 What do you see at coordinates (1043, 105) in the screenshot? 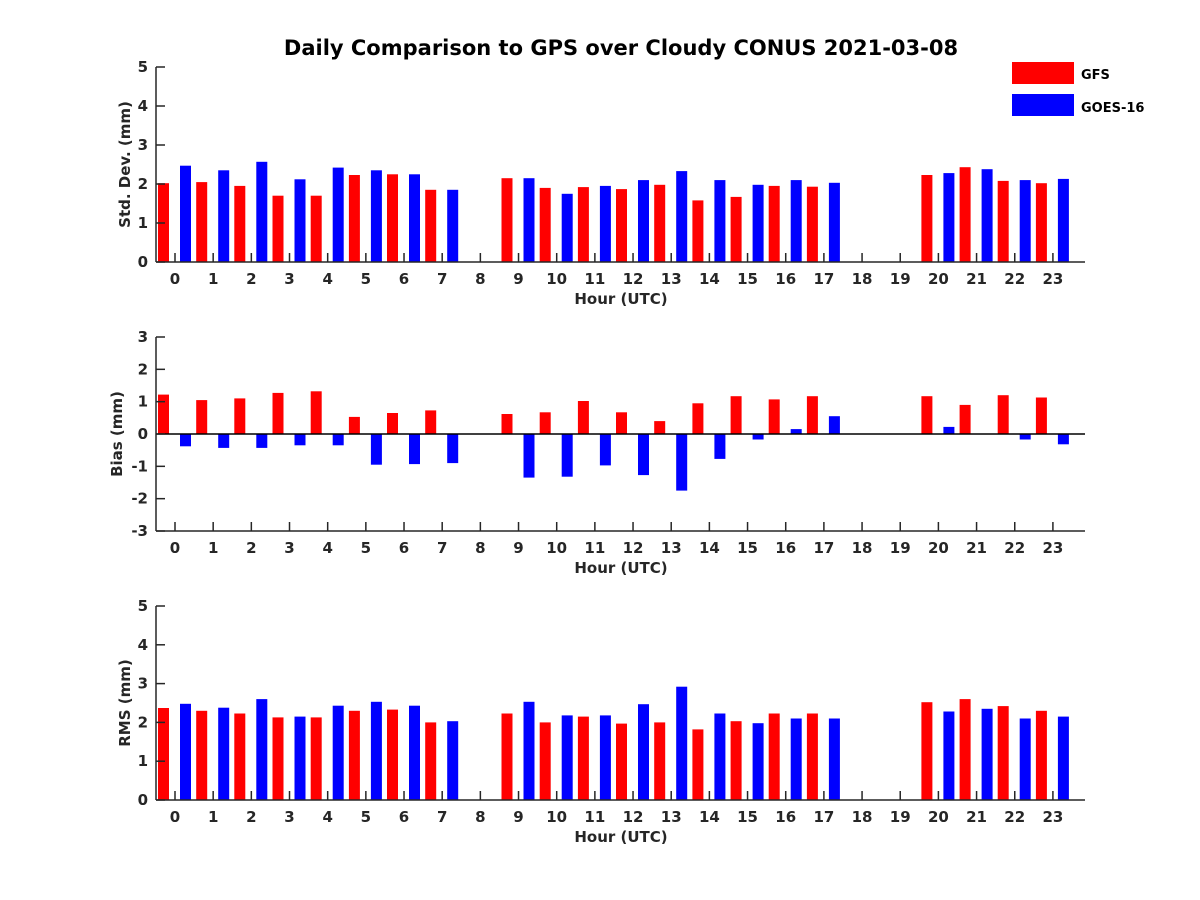
I see `legend-swatch-goes16` at bounding box center [1043, 105].